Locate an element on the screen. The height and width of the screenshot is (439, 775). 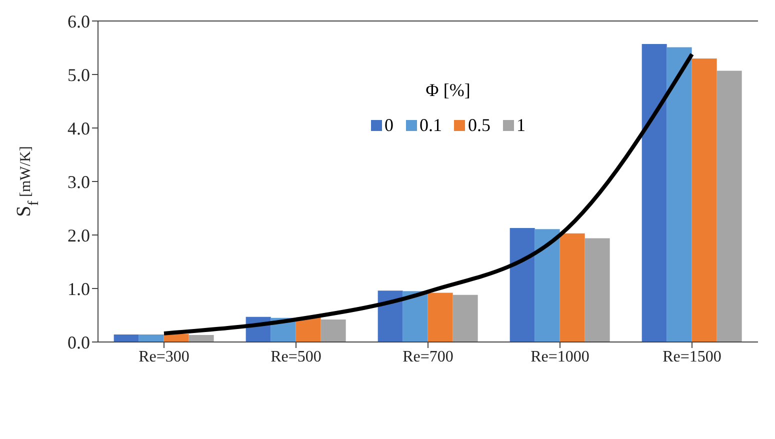
y-tick-label: 0.0 is located at coordinates (79, 342).